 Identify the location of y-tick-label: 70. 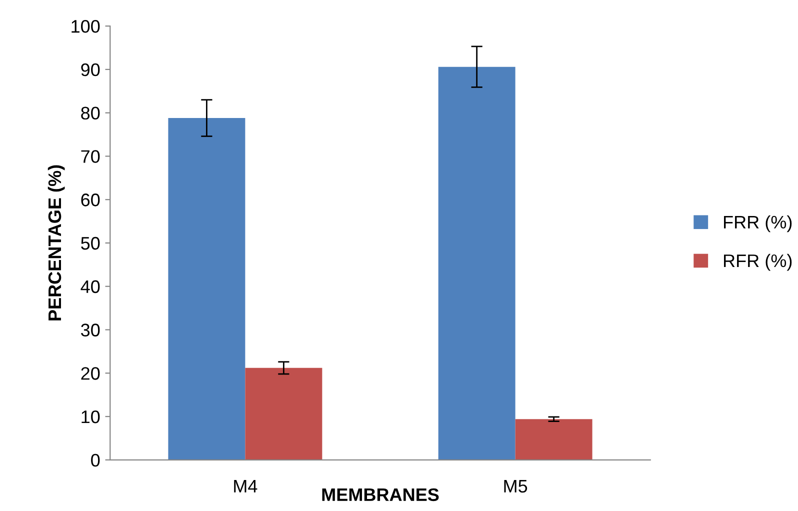
(90, 156).